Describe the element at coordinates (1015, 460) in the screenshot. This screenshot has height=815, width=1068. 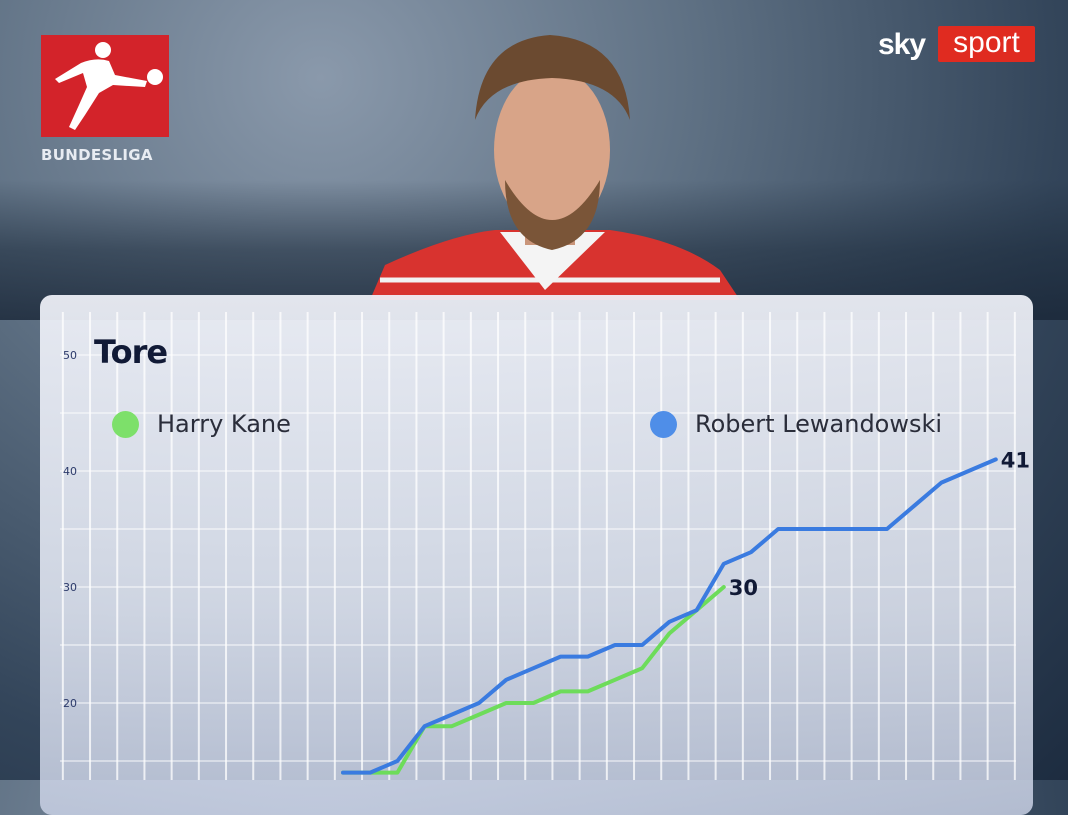
I see `end-value-label: 41` at that location.